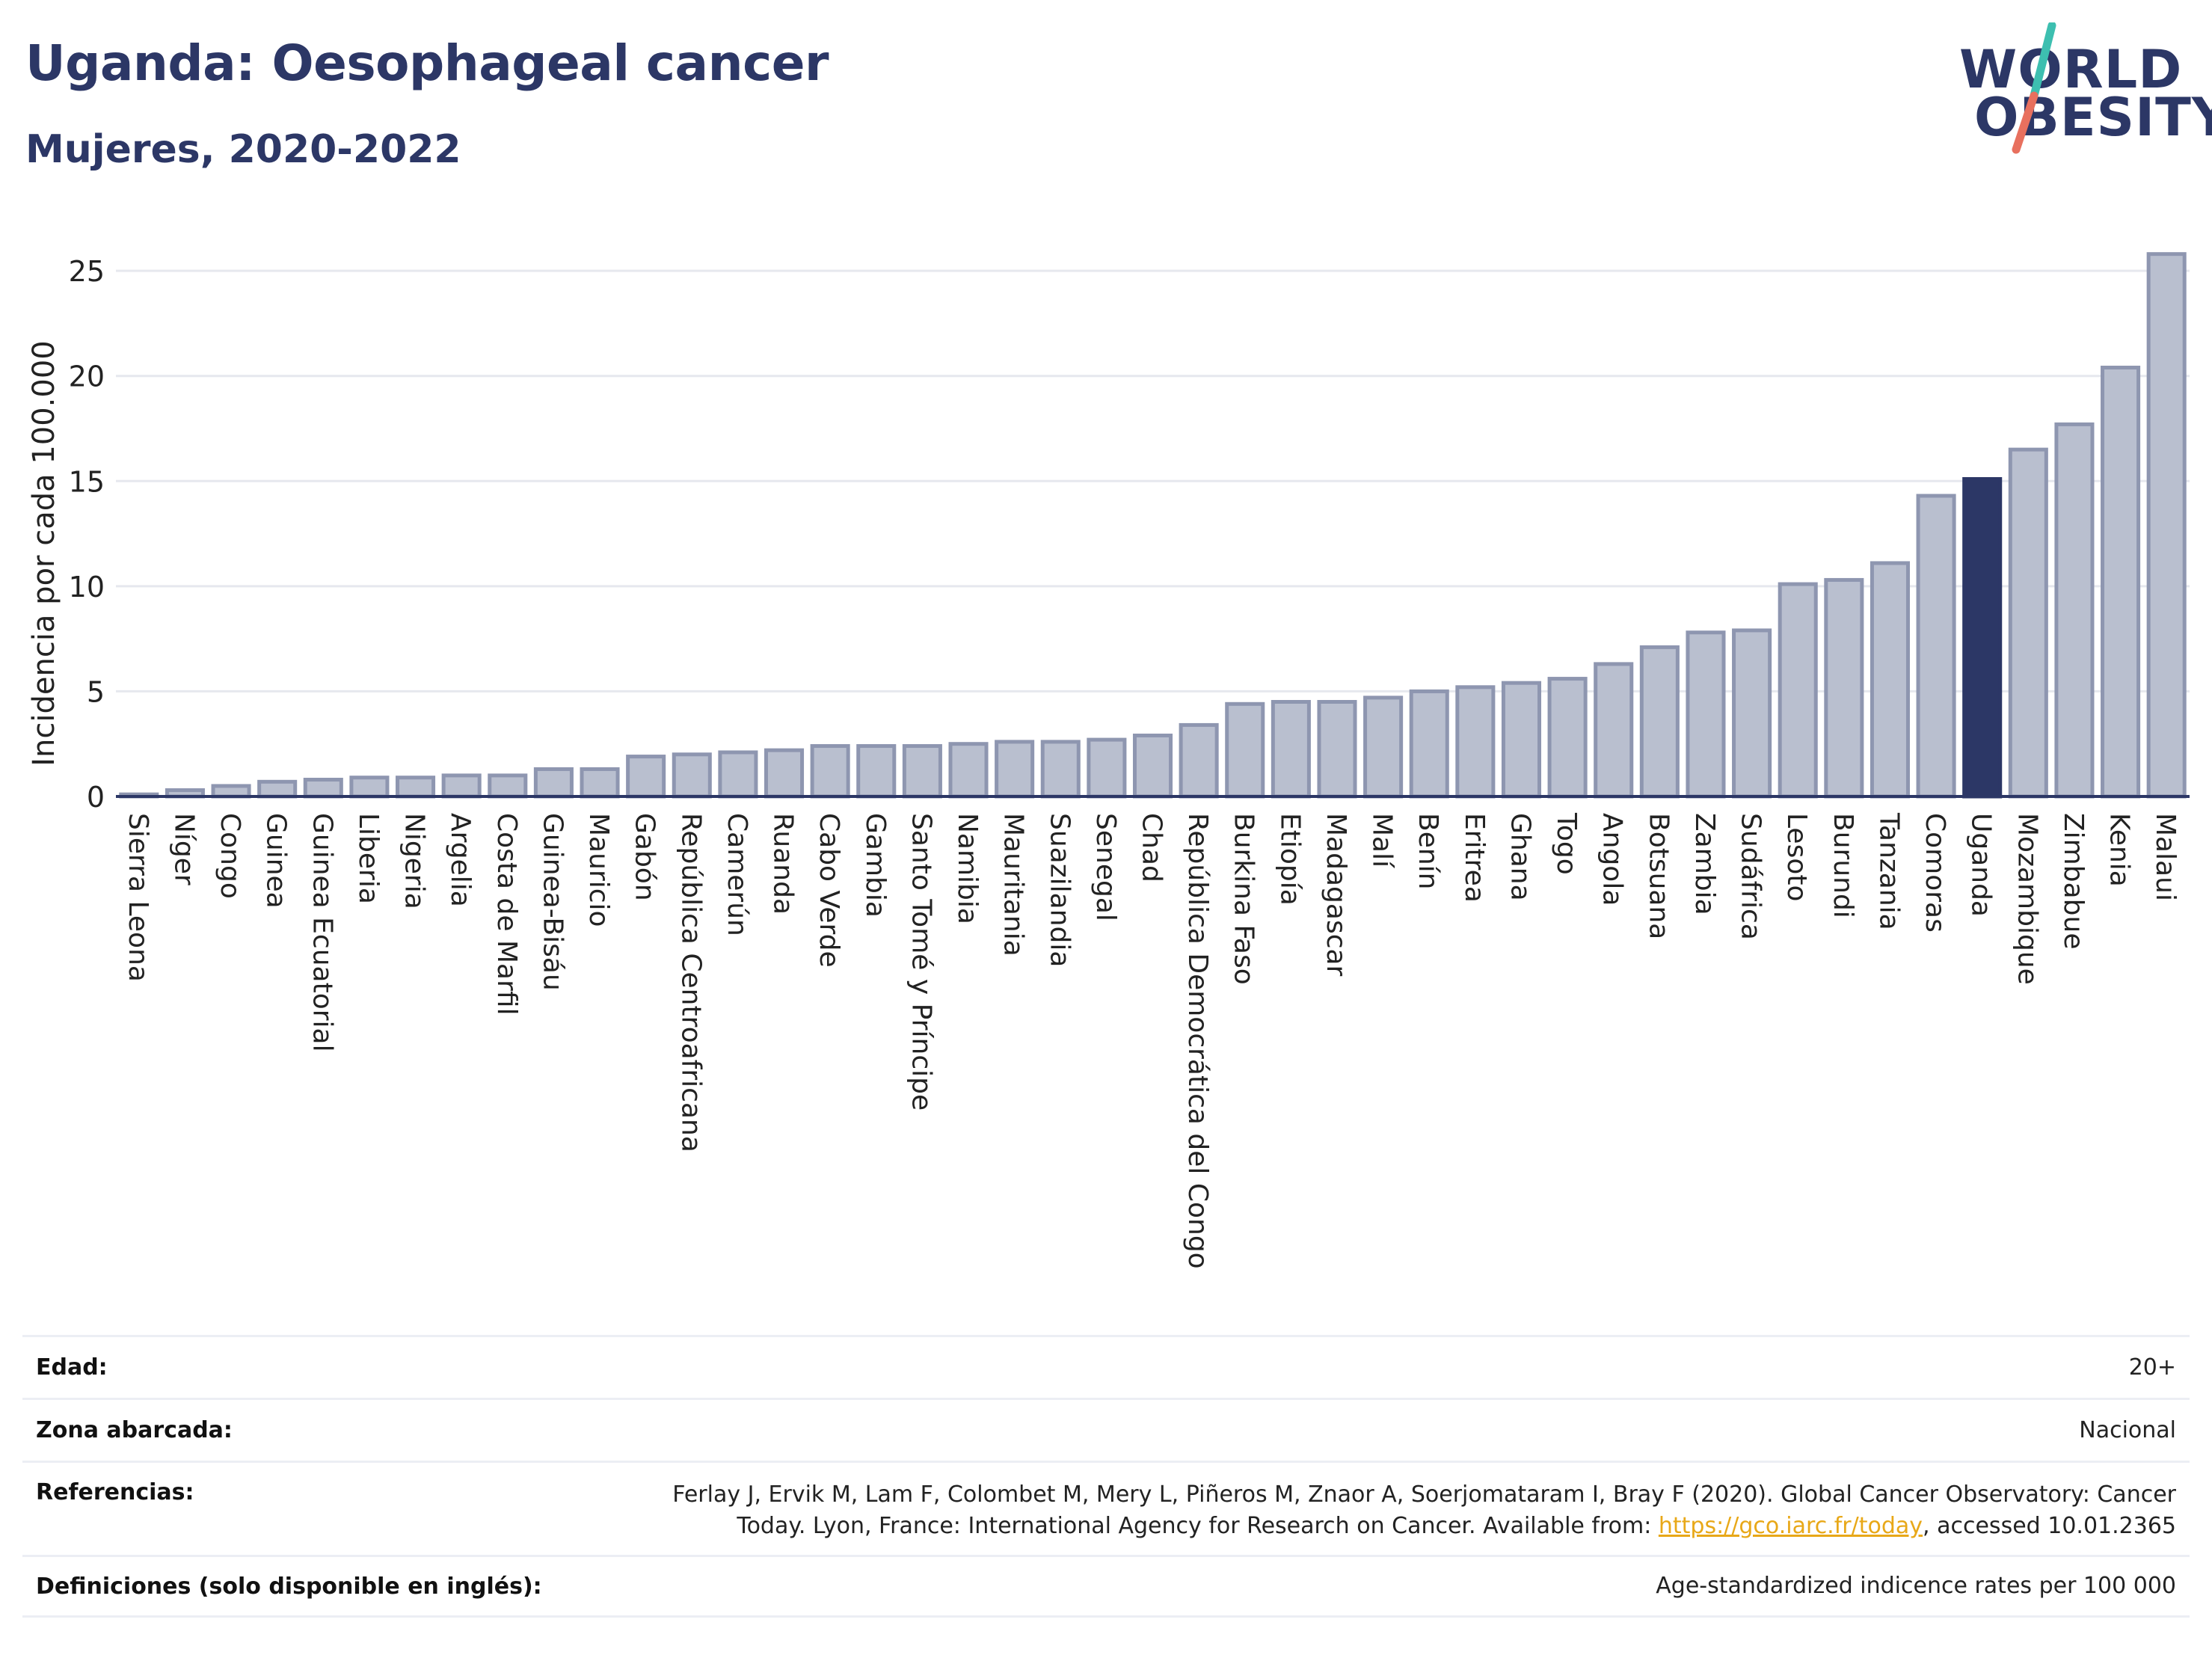 The height and width of the screenshot is (1655, 2212). I want to click on y-axis-ticks: 0 5 10 15 20 25, so click(87, 534).